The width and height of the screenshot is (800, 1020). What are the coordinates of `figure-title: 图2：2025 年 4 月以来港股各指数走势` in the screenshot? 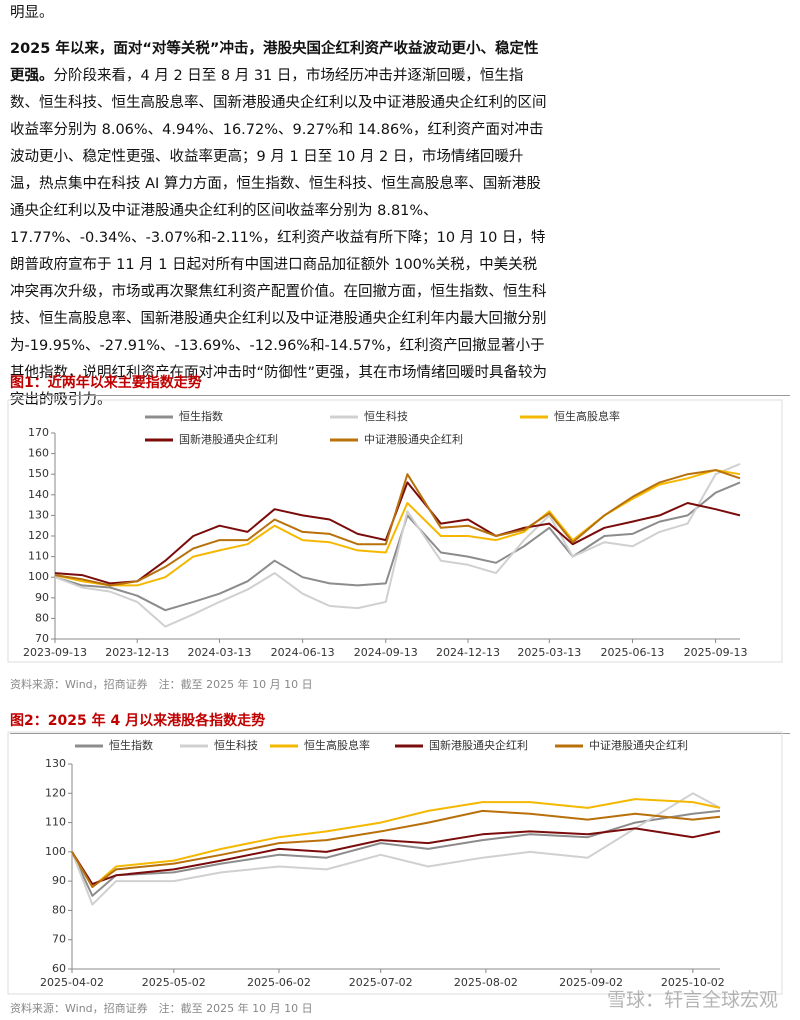 It's located at (400, 722).